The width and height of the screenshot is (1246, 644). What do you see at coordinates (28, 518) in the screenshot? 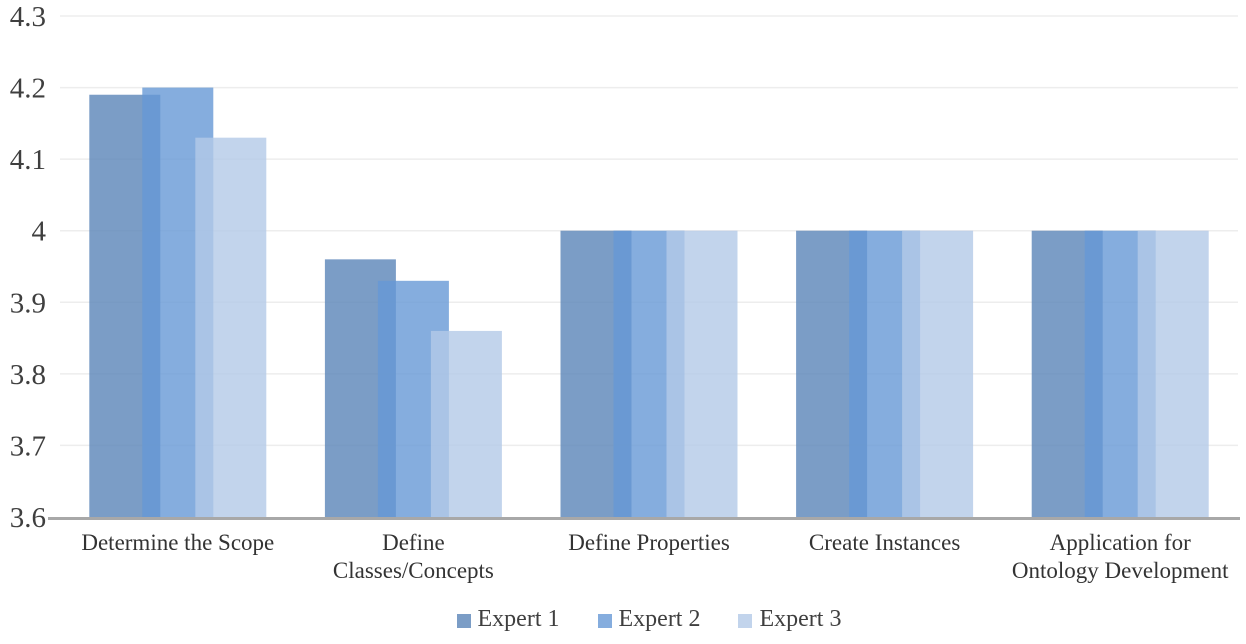
I see `y-tick-label: 3.6` at bounding box center [28, 518].